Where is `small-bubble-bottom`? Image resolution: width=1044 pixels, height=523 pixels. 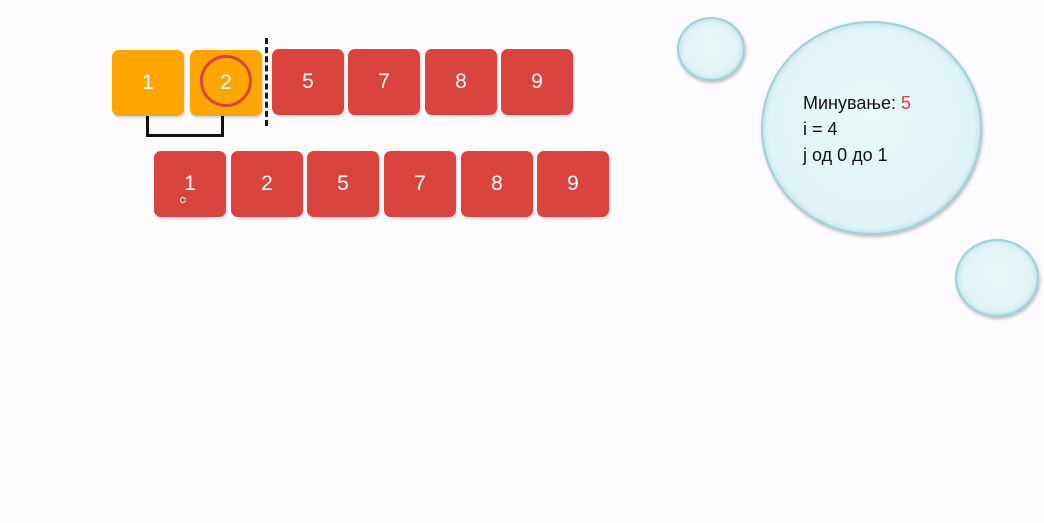 small-bubble-bottom is located at coordinates (997, 278).